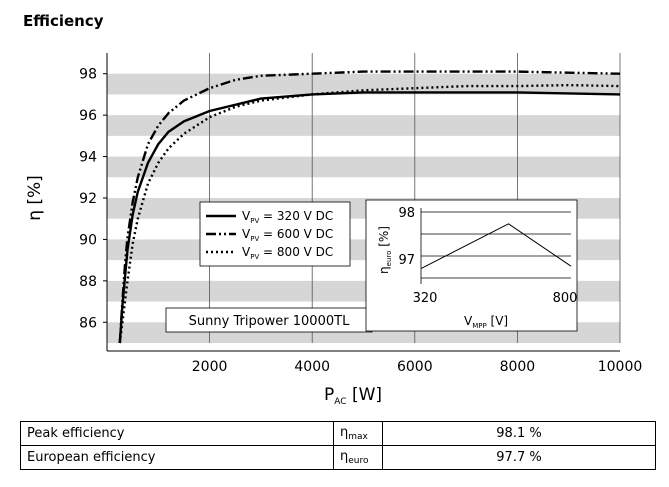  Describe the element at coordinates (358, 461) in the screenshot. I see `symbol-subscript: euro` at that location.